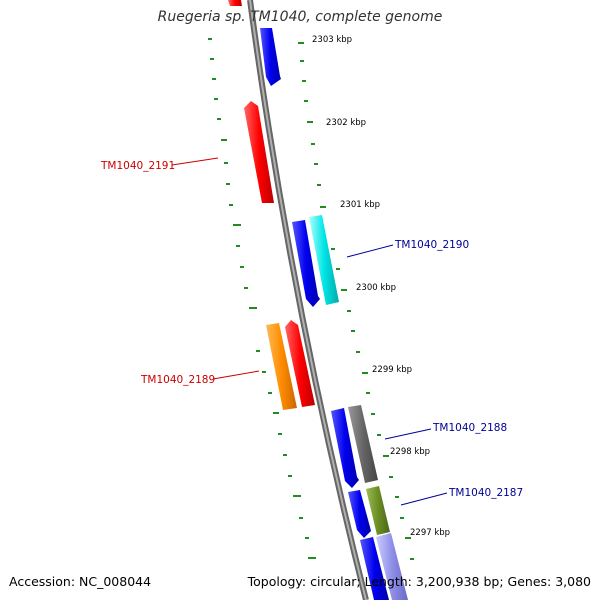  I want to click on accession-text: Accession: NC_008044, so click(80, 581).